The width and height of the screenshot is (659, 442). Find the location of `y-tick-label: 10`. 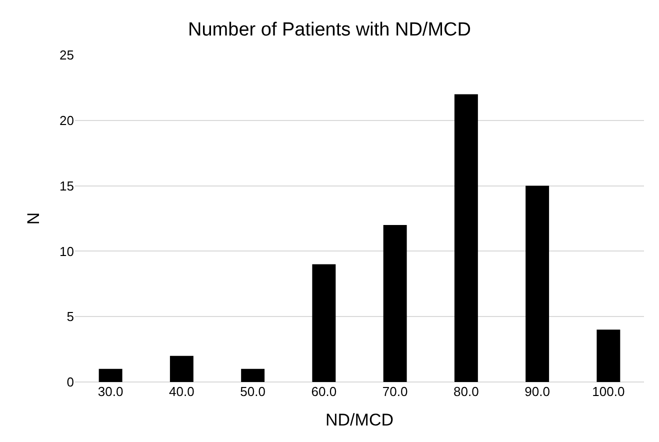

y-tick-label: 10 is located at coordinates (67, 251).